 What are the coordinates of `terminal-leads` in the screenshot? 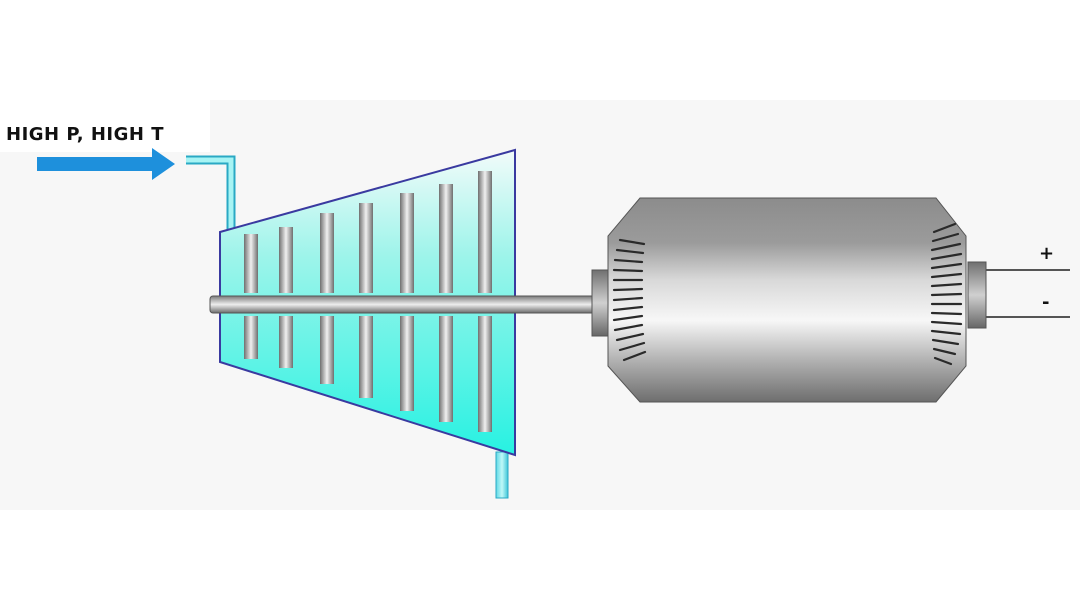 It's located at (1028, 293).